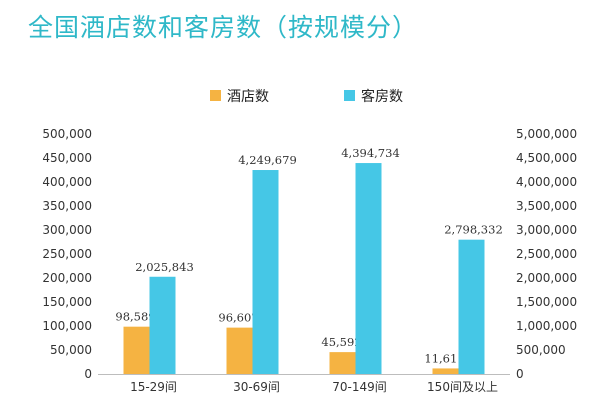 This screenshot has height=400, width=600. Describe the element at coordinates (541, 350) in the screenshot. I see `y-right-tick-label: 500,000` at that location.